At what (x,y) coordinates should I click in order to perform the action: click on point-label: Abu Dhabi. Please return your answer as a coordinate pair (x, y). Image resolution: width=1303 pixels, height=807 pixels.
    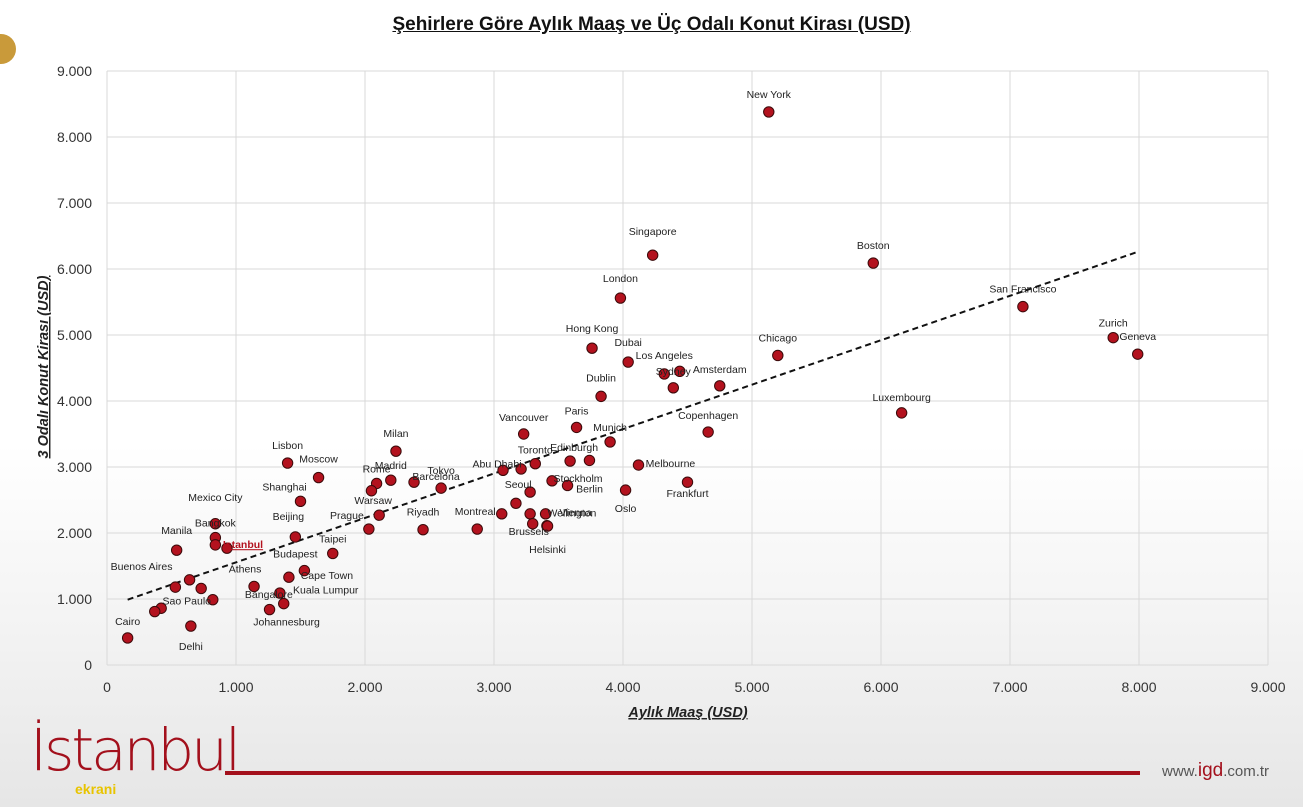
    Looking at the image, I should click on (497, 464).